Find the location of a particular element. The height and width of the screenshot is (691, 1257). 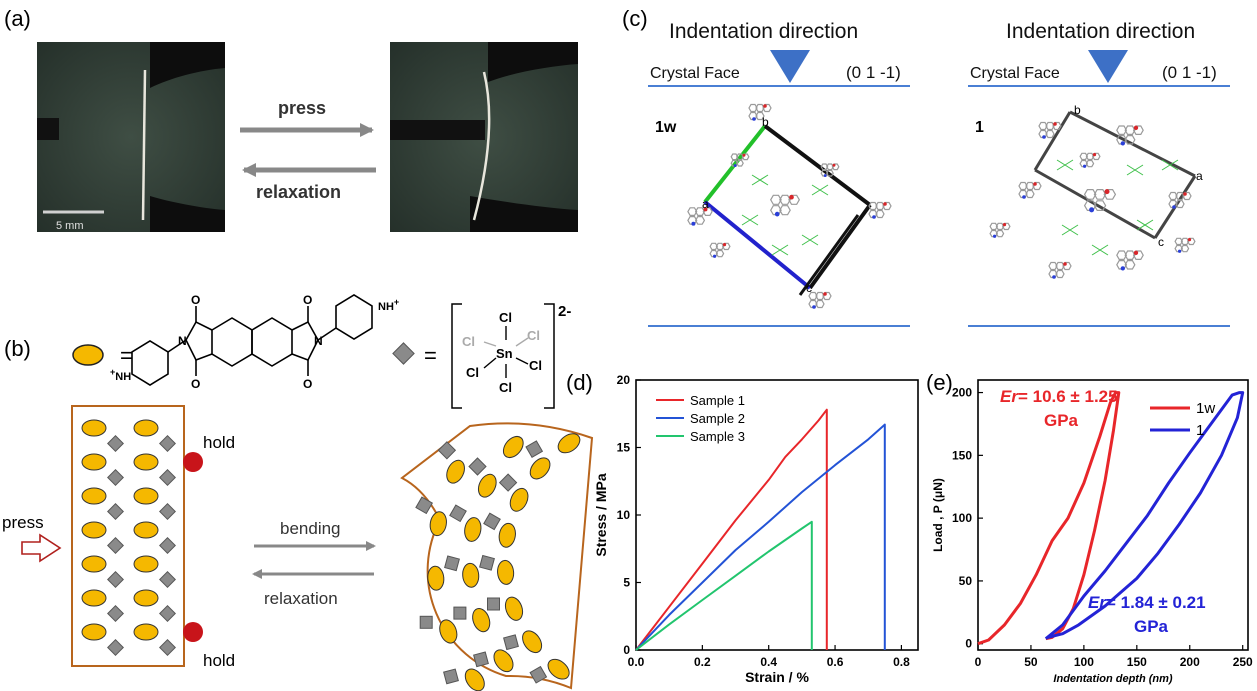

x-tick-label: 50 is located at coordinates (1031, 662).